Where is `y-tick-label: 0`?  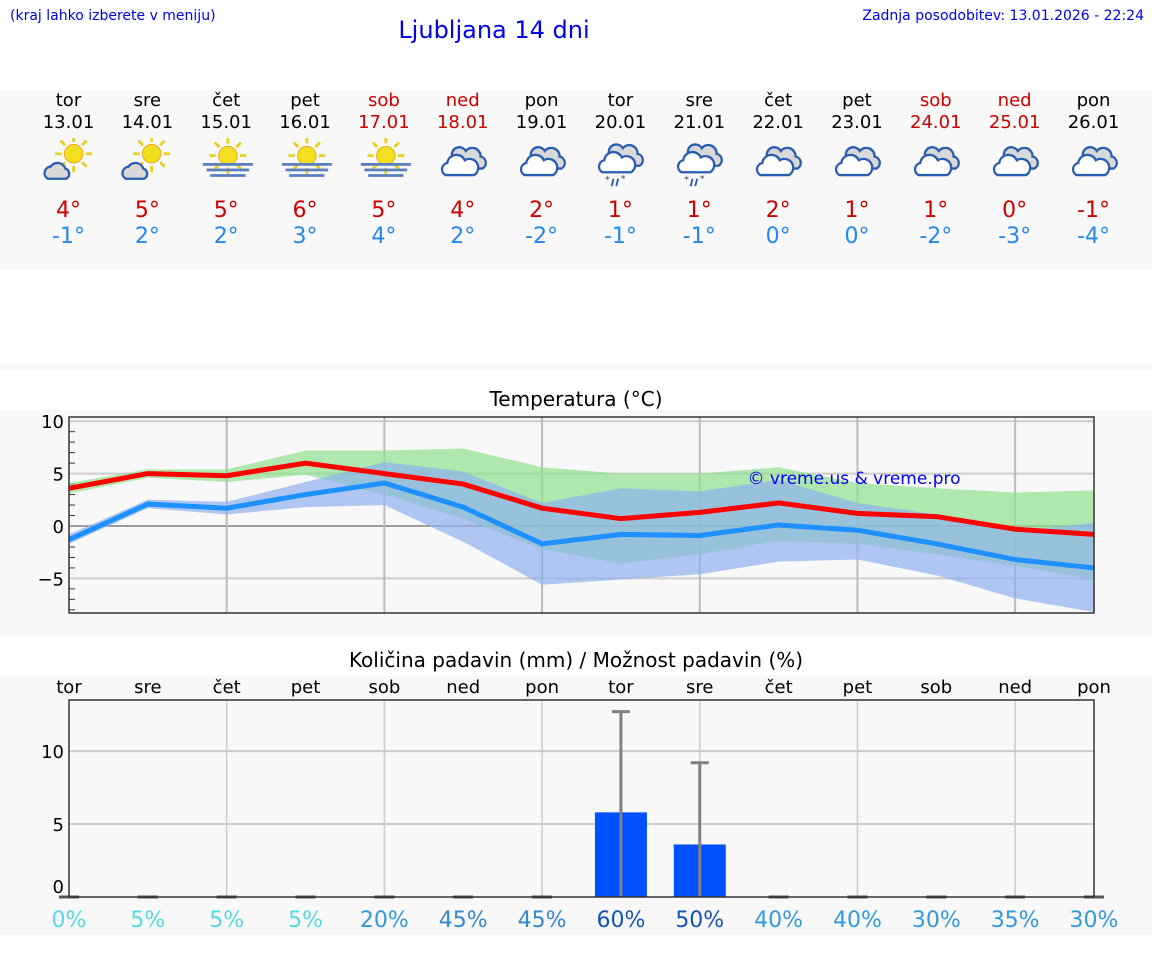 y-tick-label: 0 is located at coordinates (58, 887).